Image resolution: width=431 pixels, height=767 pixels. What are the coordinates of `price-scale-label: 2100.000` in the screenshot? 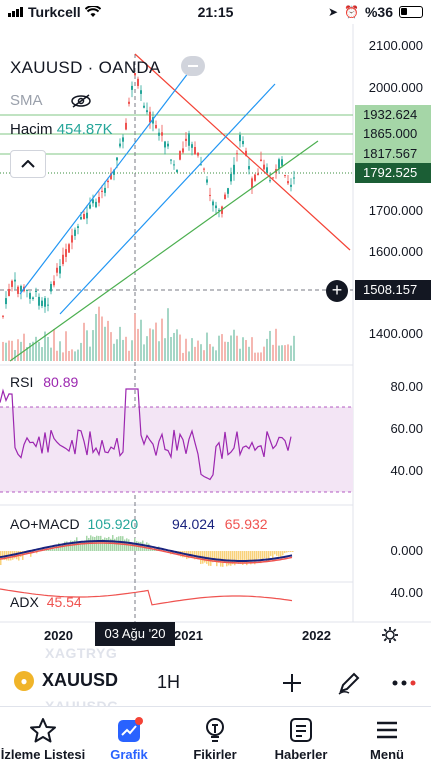 It's located at (395, 45).